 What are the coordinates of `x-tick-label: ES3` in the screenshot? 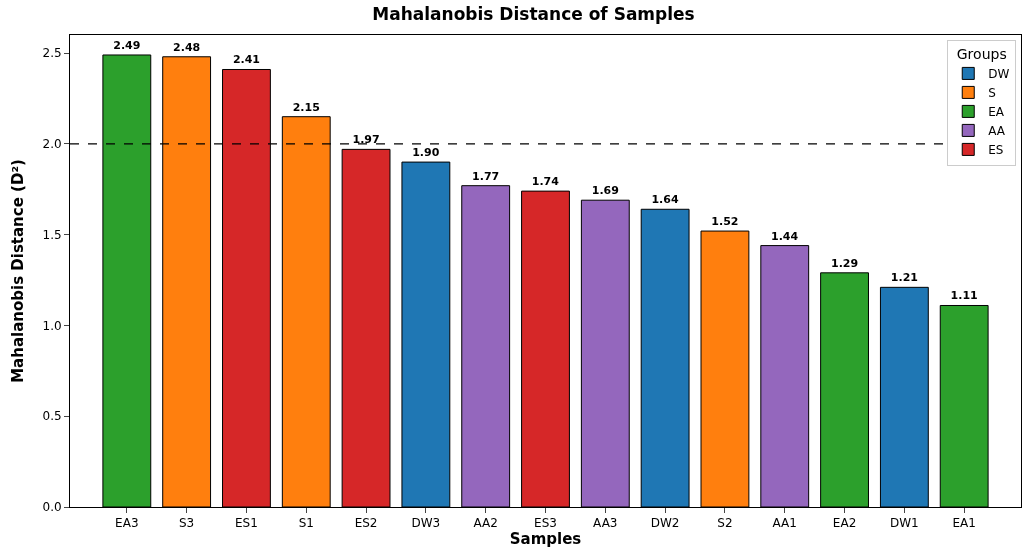 It's located at (545, 523).